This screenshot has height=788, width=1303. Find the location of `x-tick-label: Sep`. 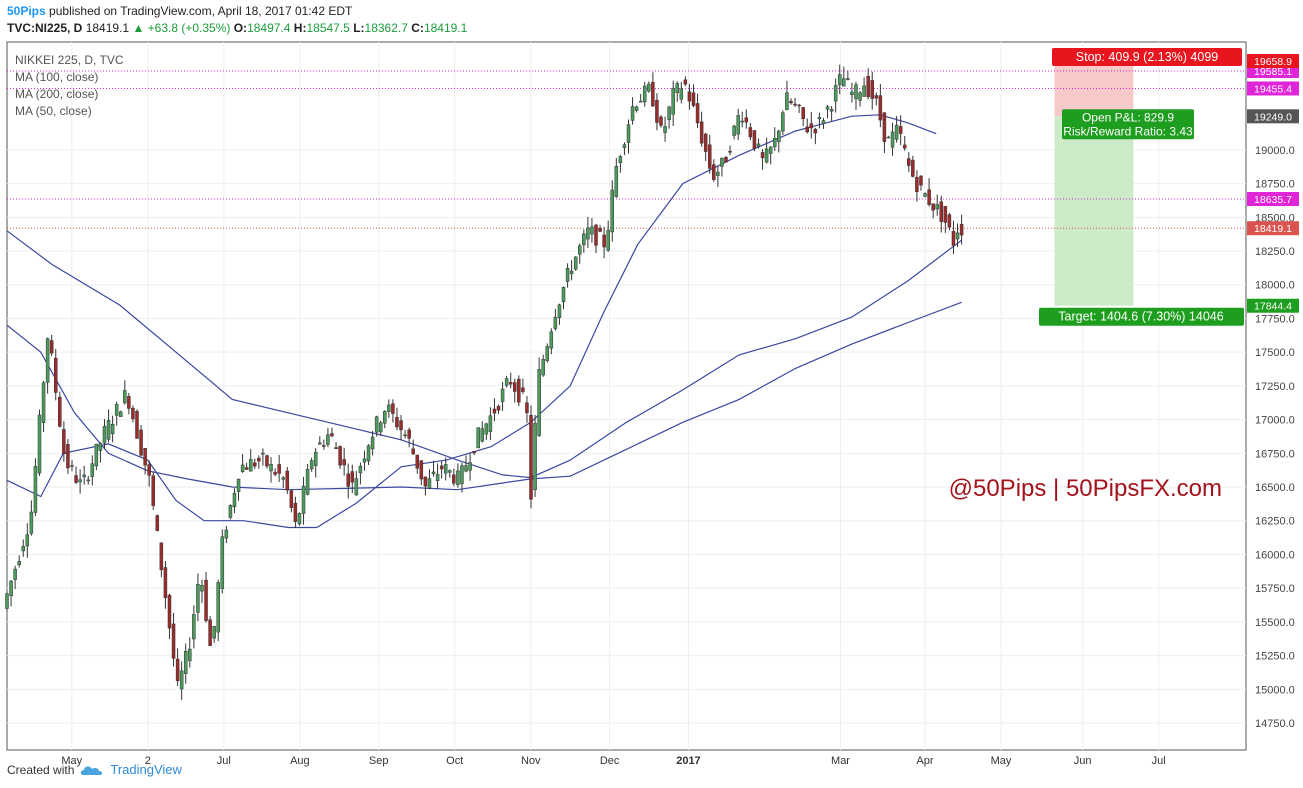

x-tick-label: Sep is located at coordinates (379, 761).